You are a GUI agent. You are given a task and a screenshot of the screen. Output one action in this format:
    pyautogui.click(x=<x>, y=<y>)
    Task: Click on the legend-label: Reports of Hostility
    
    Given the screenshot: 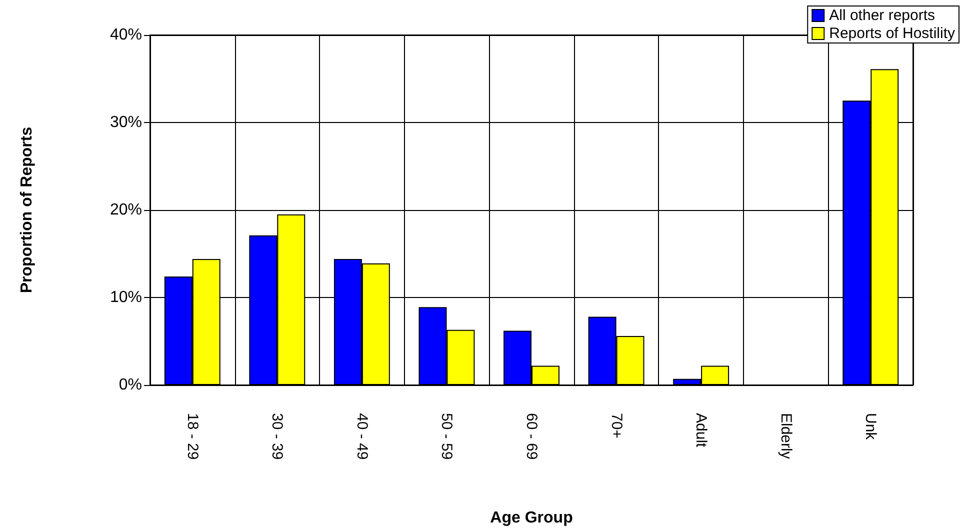 What is the action you would take?
    pyautogui.click(x=892, y=33)
    